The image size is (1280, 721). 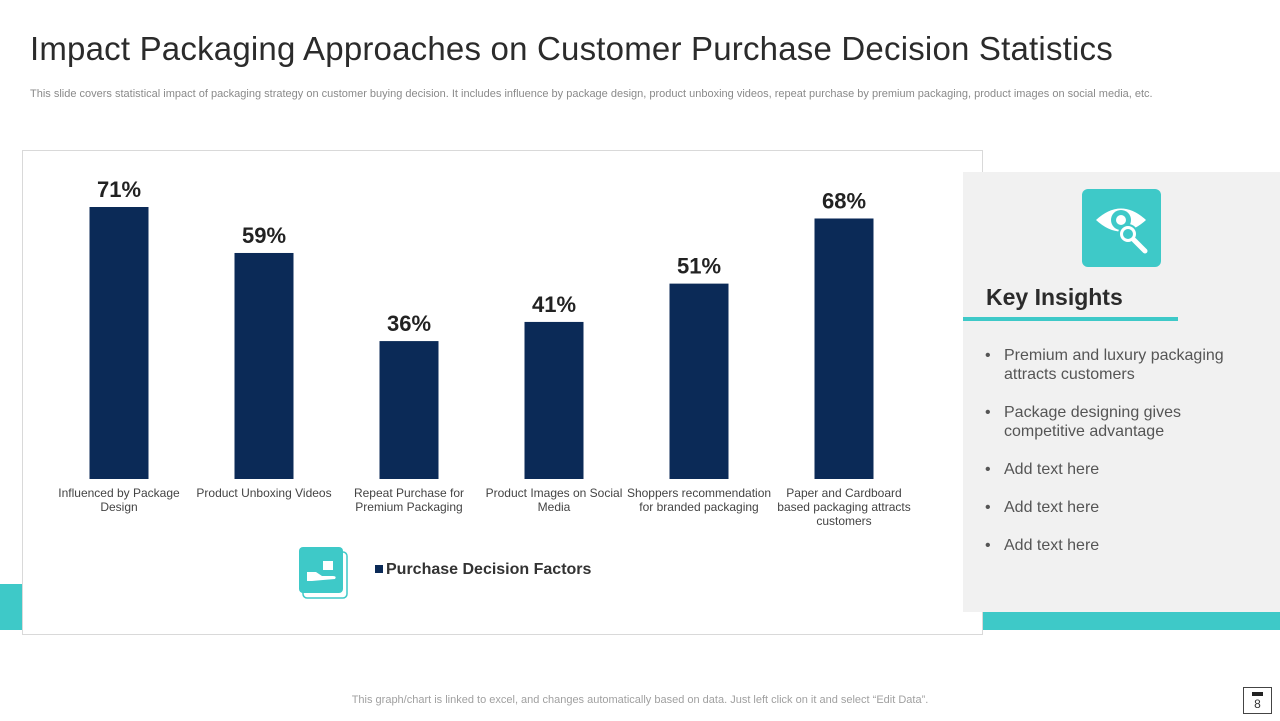 What do you see at coordinates (379, 569) in the screenshot?
I see `legend-swatch` at bounding box center [379, 569].